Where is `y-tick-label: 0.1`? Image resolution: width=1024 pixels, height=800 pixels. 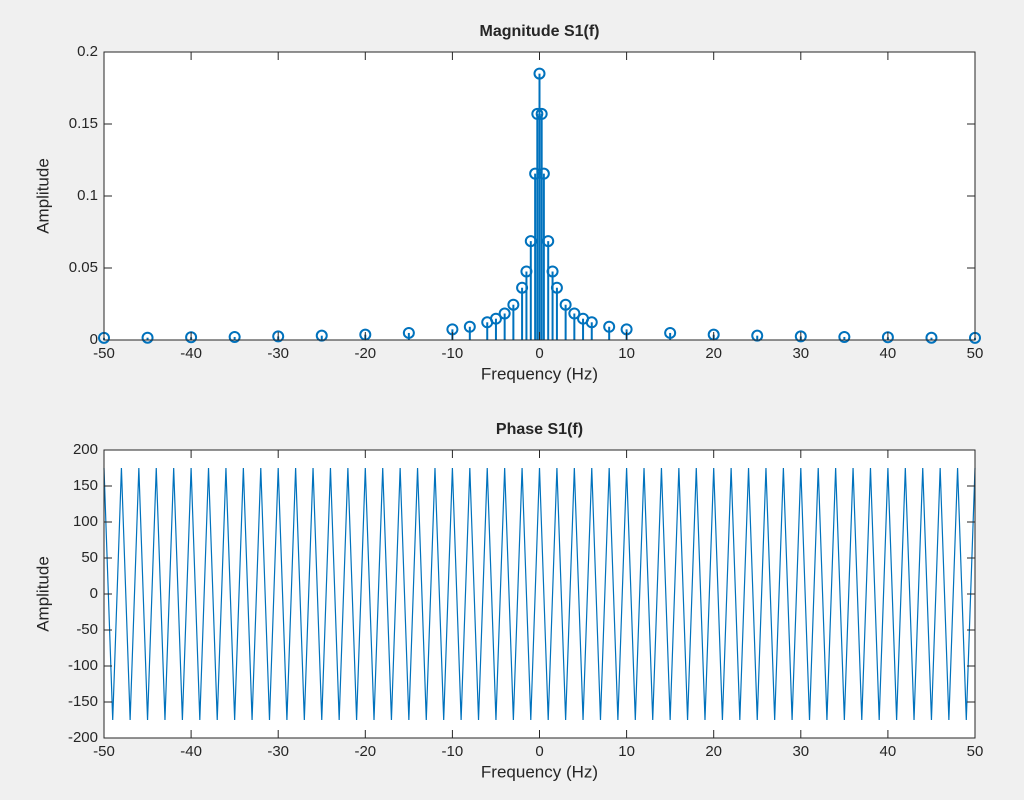 y-tick-label: 0.1 is located at coordinates (87, 195).